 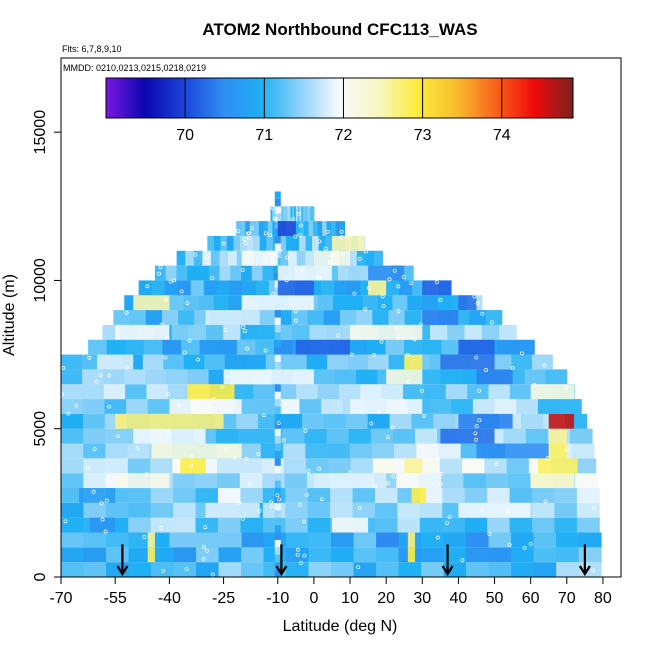 What do you see at coordinates (423, 135) in the screenshot?
I see `colorbar-tick-label: 73` at bounding box center [423, 135].